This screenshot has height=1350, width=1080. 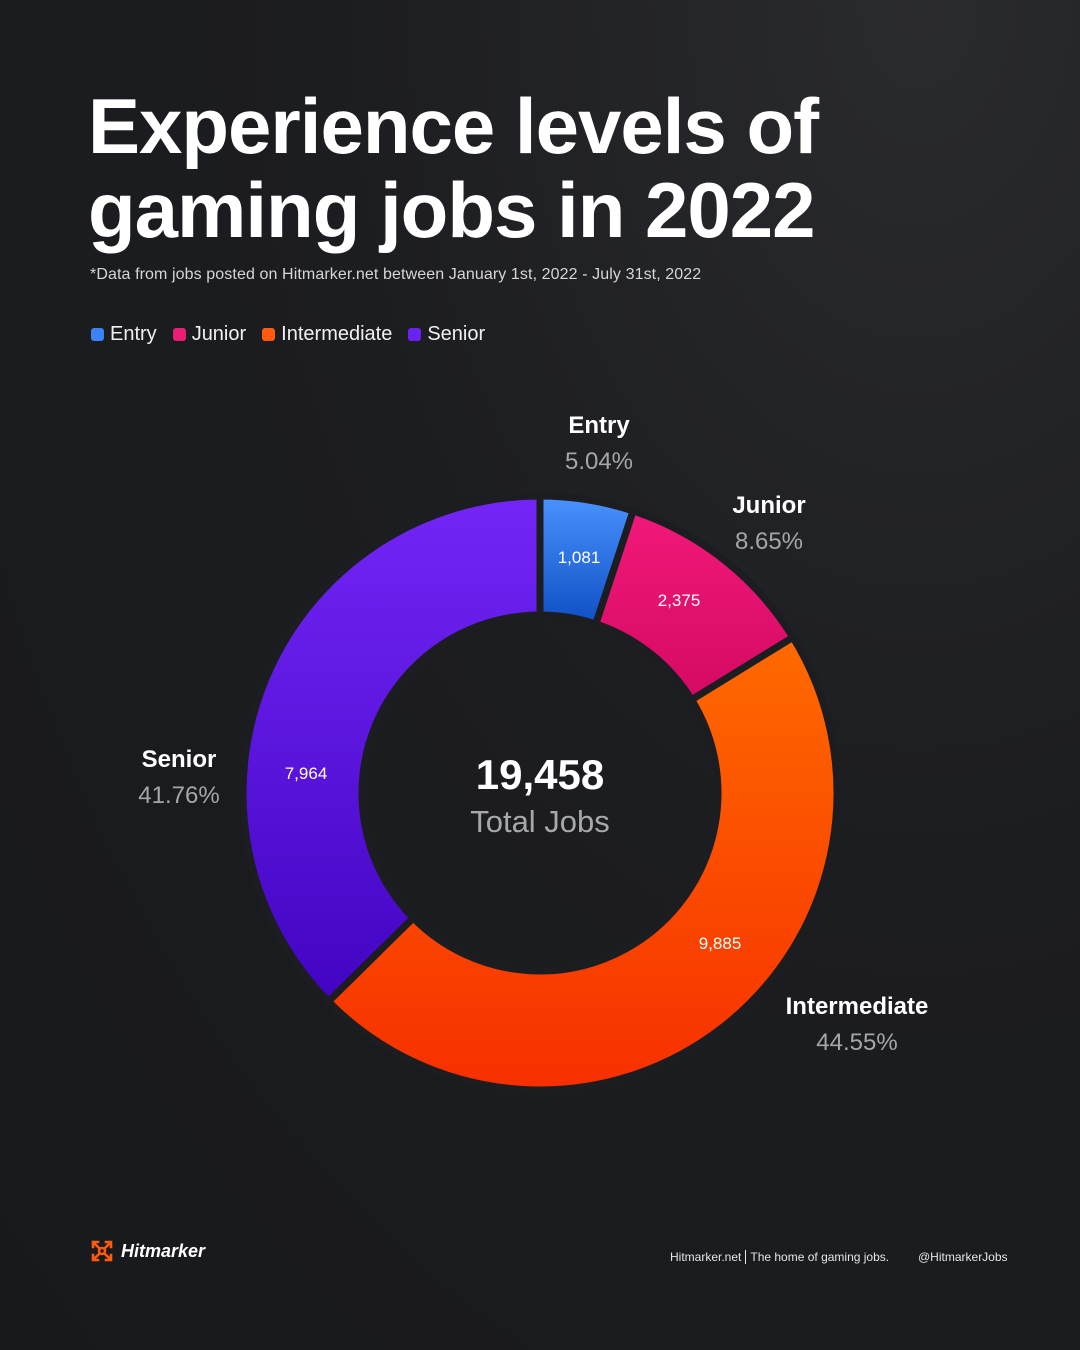 I want to click on segment-value-entry: 1,081, so click(x=579, y=557).